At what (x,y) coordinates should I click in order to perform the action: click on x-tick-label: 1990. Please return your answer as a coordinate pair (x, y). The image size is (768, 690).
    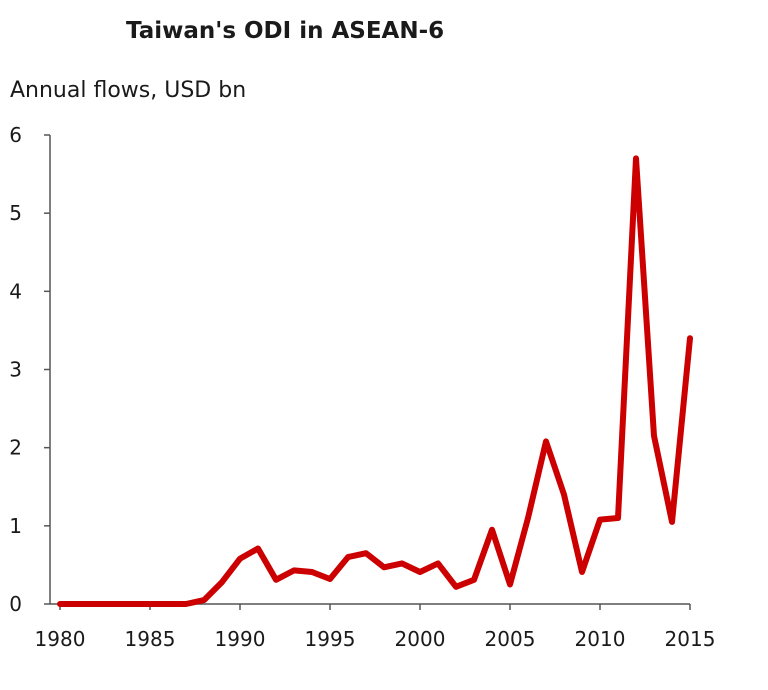
    Looking at the image, I should click on (240, 639).